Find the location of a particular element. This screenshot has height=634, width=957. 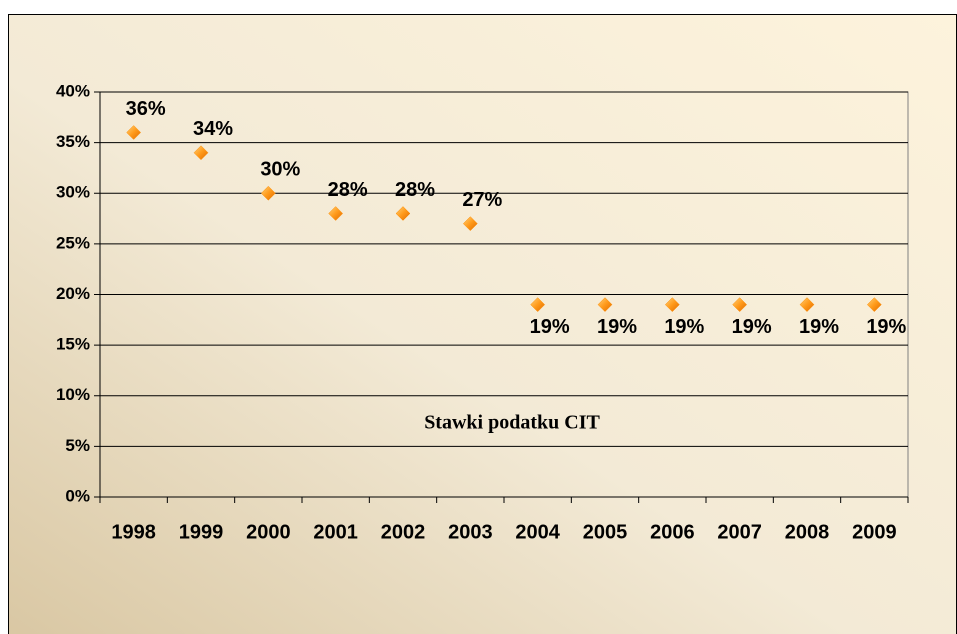

y-tick-label: 10% is located at coordinates (73, 394).